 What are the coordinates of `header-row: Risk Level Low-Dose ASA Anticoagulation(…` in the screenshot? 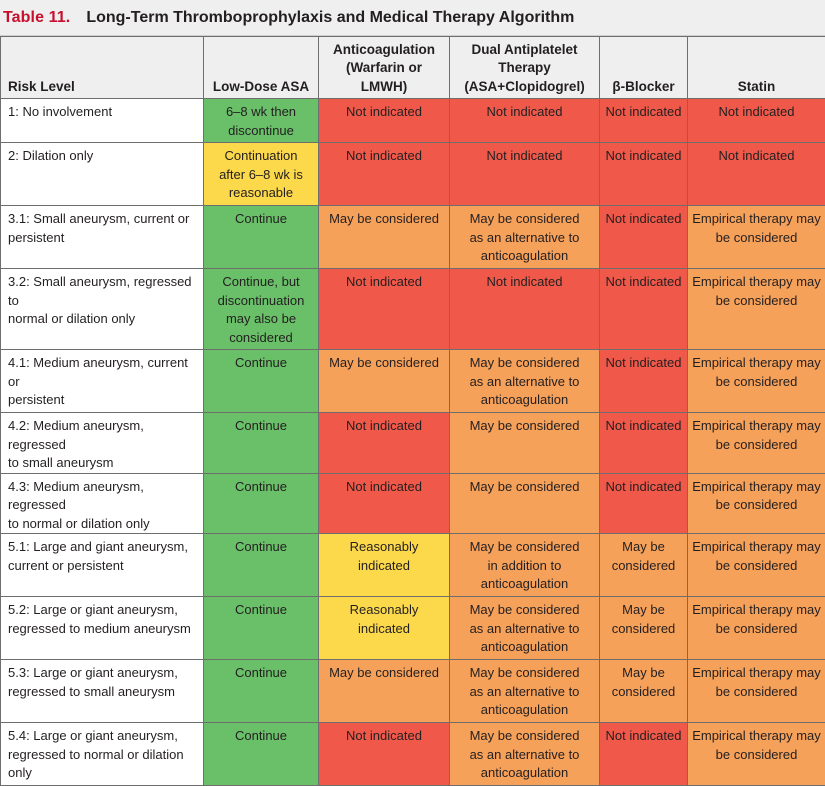 It's located at (413, 68).